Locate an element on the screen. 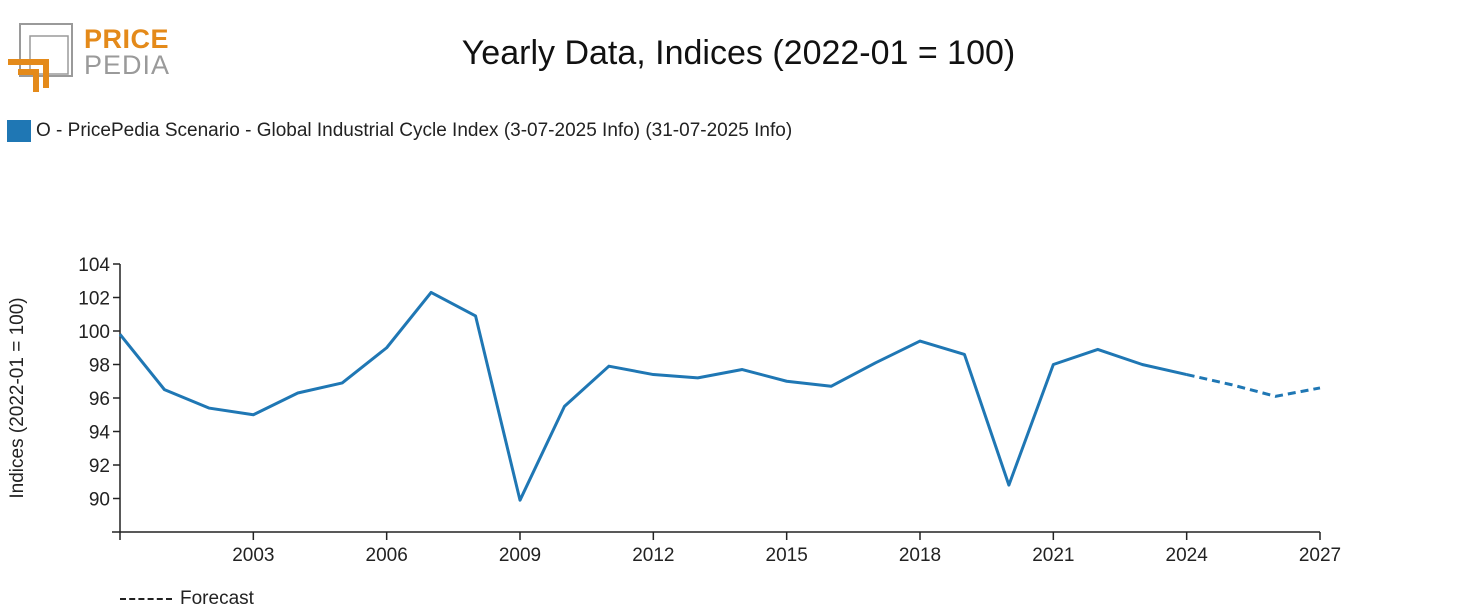  forecast-legend: Forecast is located at coordinates (187, 599).